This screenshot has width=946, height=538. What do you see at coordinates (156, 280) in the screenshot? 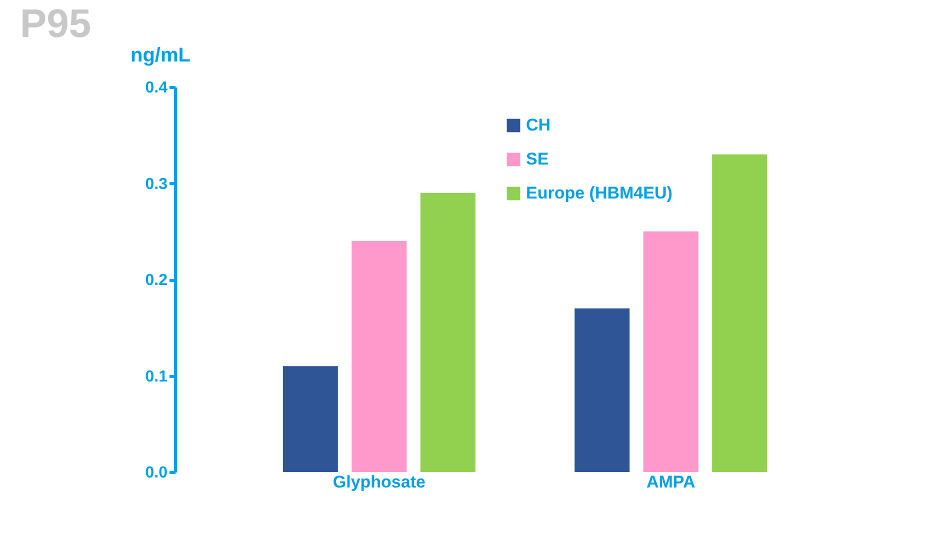
I see `y-tick-label: 0.2` at bounding box center [156, 280].